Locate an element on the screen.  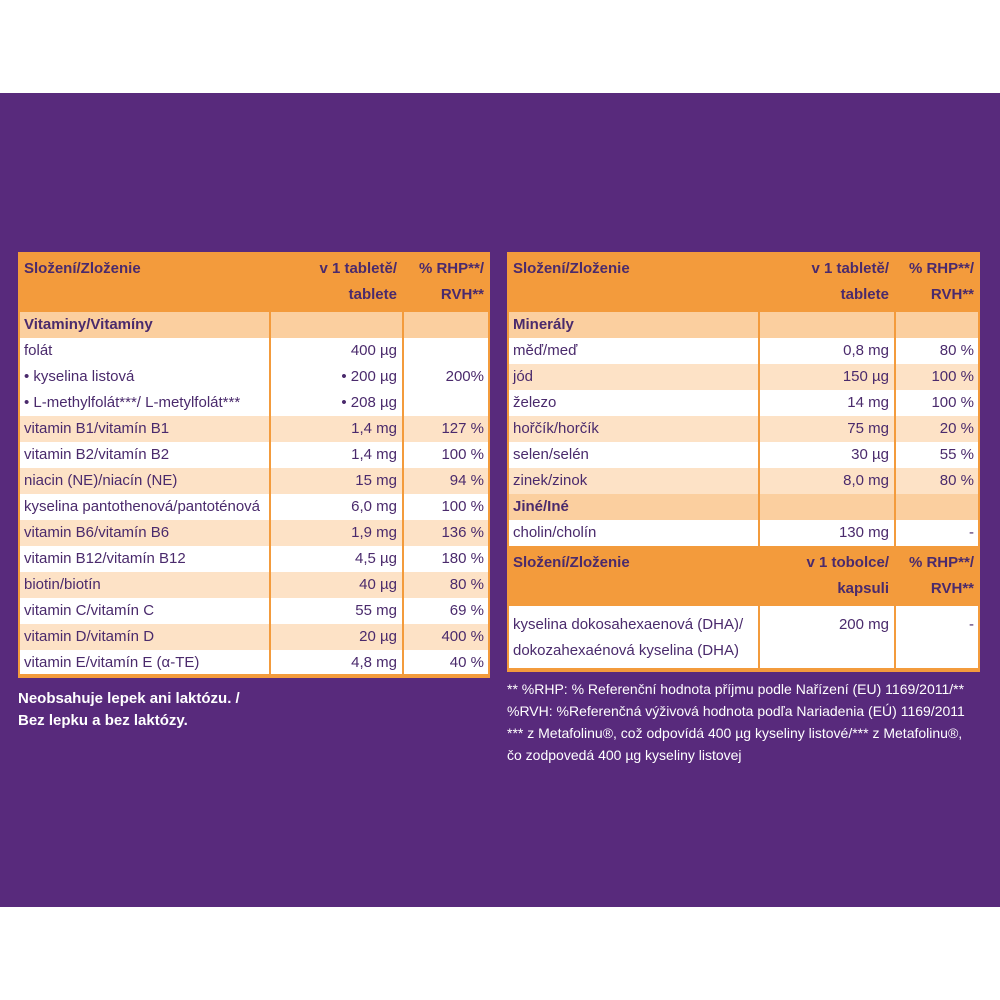
text-line: zinek/zinok is located at coordinates (550, 480).